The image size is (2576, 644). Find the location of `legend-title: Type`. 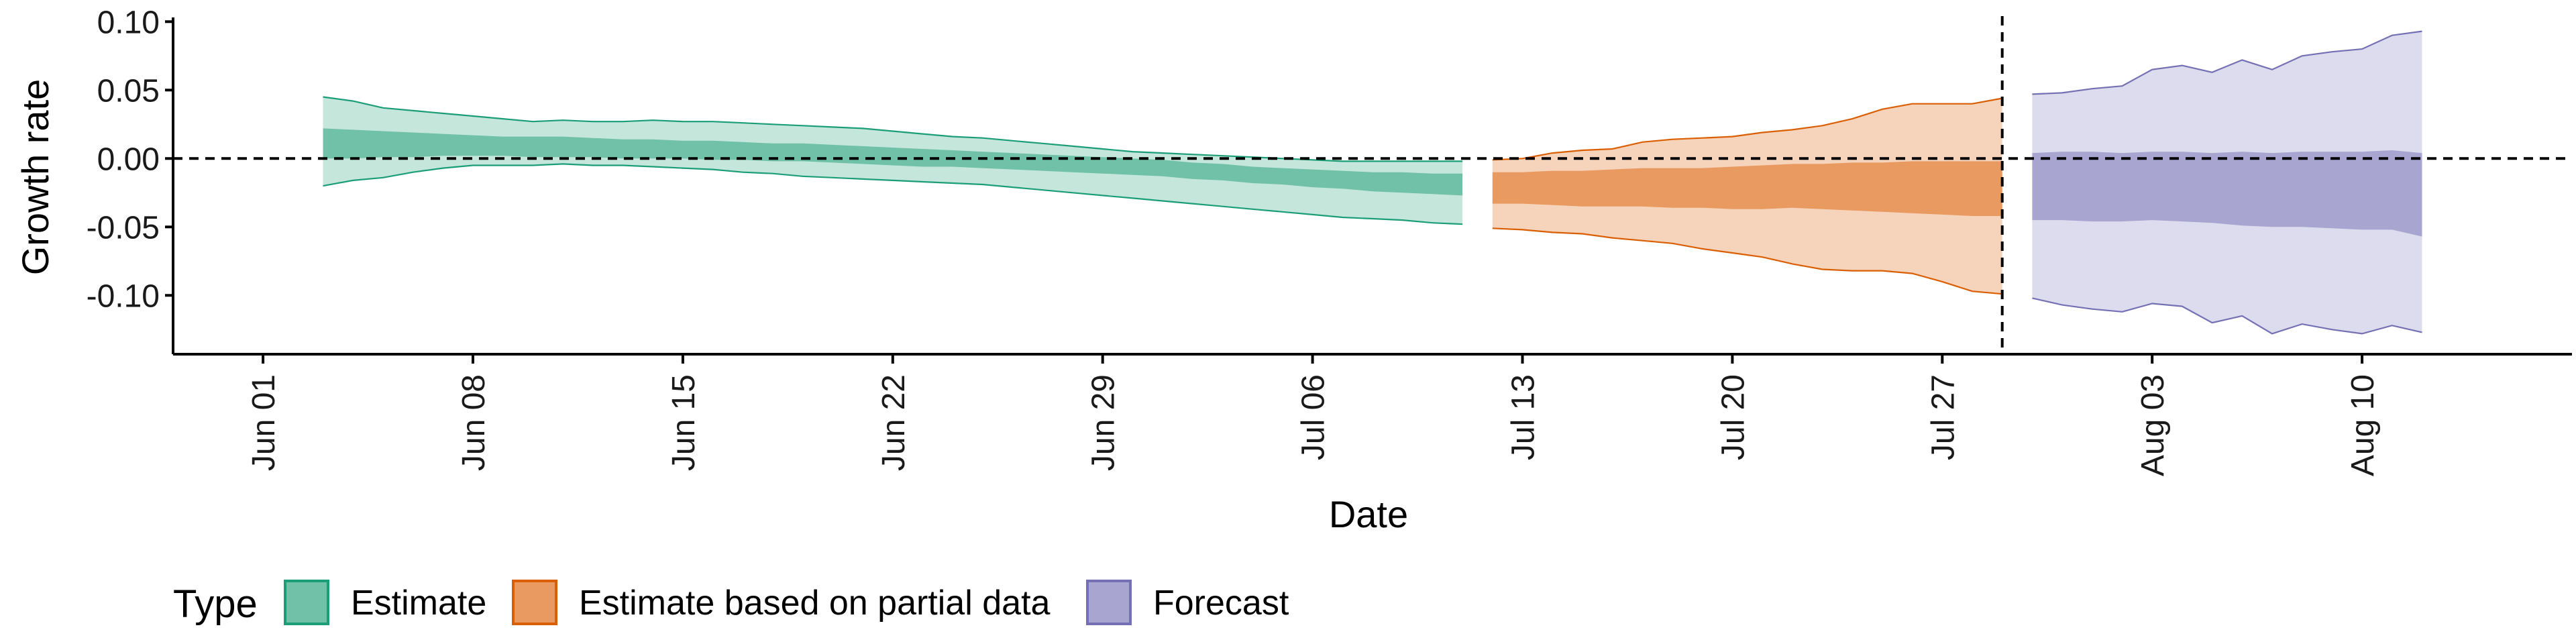

legend-title: Type is located at coordinates (215, 604).